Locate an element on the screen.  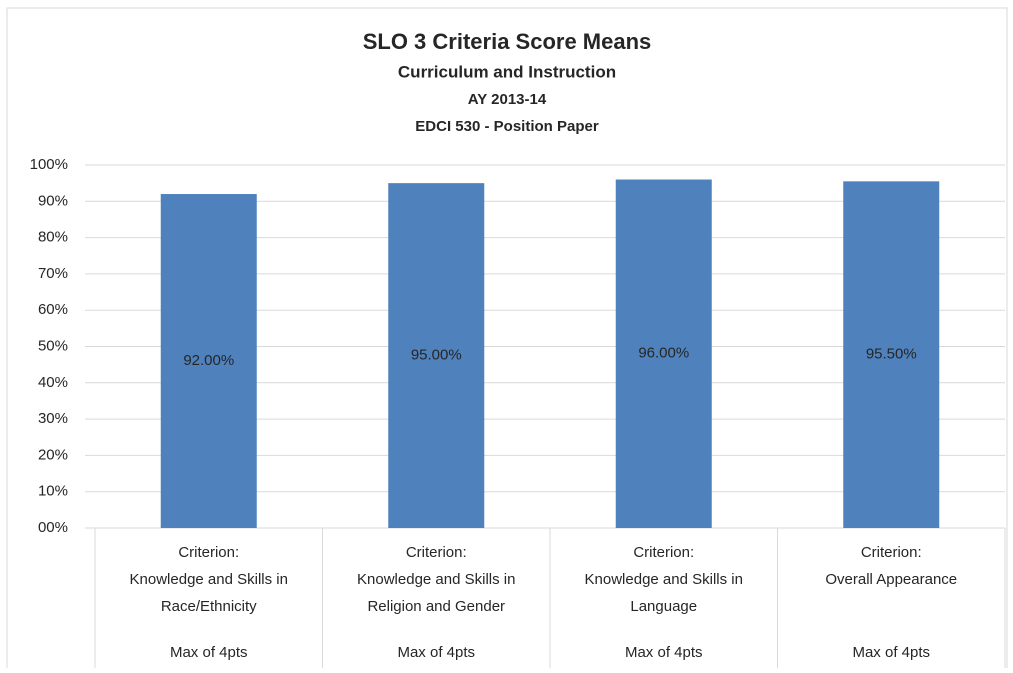
chart-subtitle: EDCI 530 - Position Paper is located at coordinates (507, 126).